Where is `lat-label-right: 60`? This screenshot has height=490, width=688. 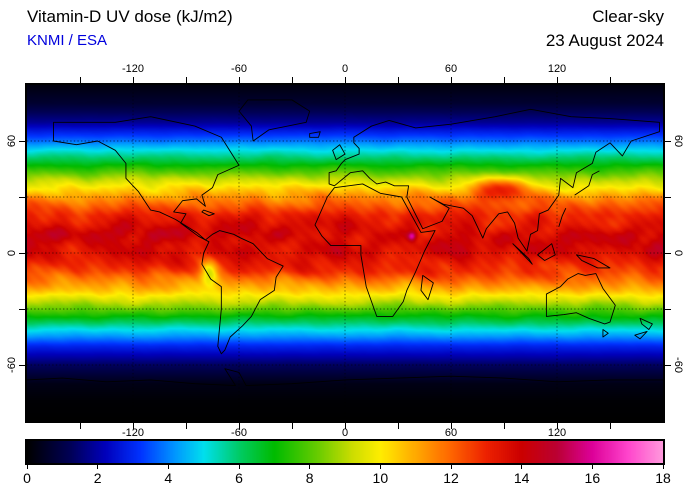
lat-label-right: 60 is located at coordinates (678, 141).